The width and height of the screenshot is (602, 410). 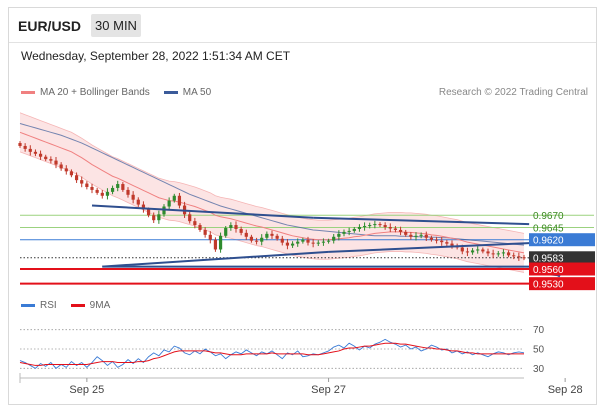 What do you see at coordinates (548, 259) in the screenshot?
I see `level-label-3: 0.9583` at bounding box center [548, 259].